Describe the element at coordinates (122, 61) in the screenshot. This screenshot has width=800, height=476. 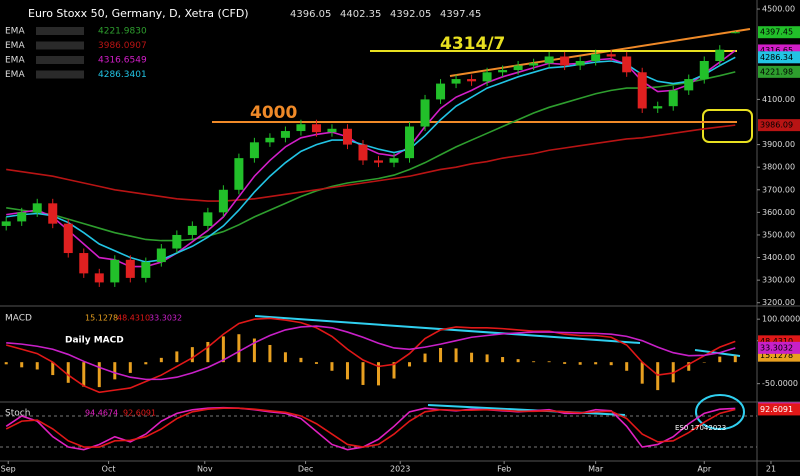
I see `legend-value: 4316.6549` at that location.